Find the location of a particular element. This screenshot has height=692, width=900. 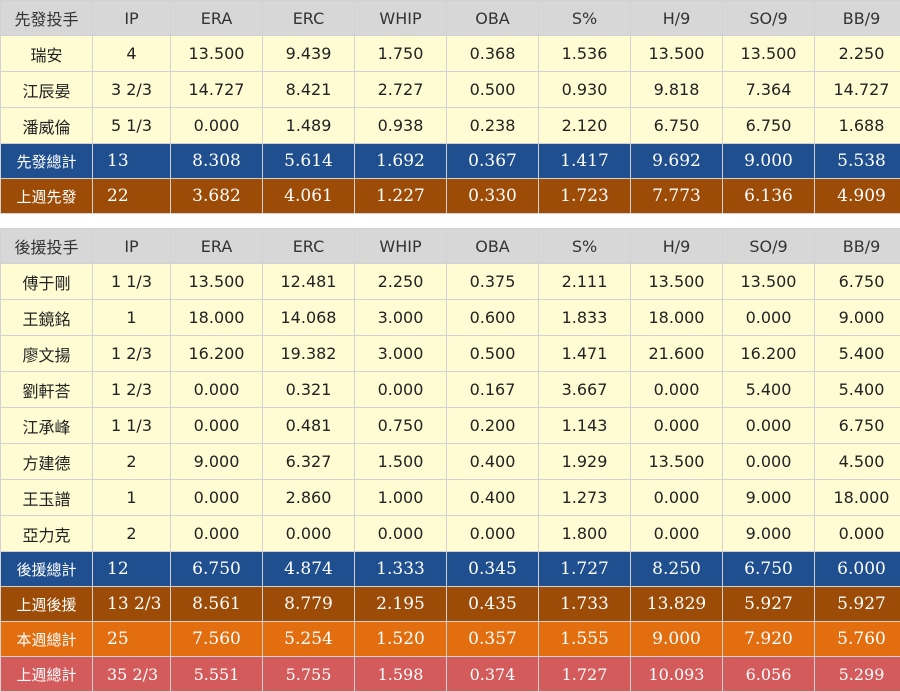

stat-cell: 7.560 is located at coordinates (217, 639).